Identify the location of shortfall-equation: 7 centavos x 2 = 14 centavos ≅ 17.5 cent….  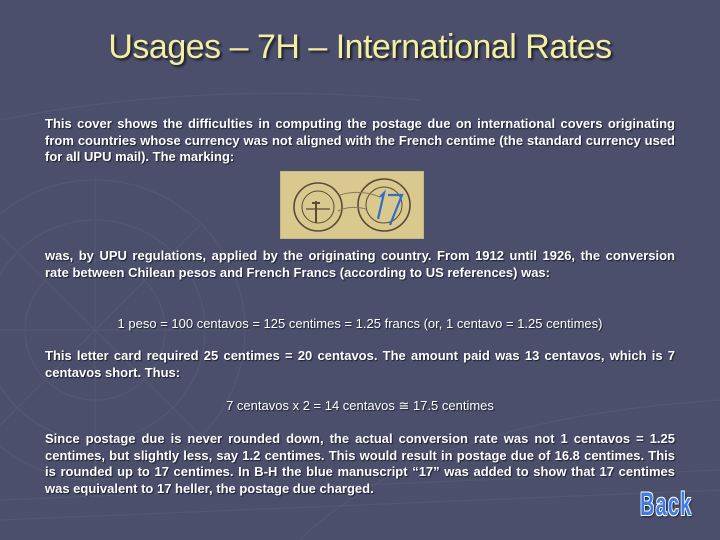
(360, 405).